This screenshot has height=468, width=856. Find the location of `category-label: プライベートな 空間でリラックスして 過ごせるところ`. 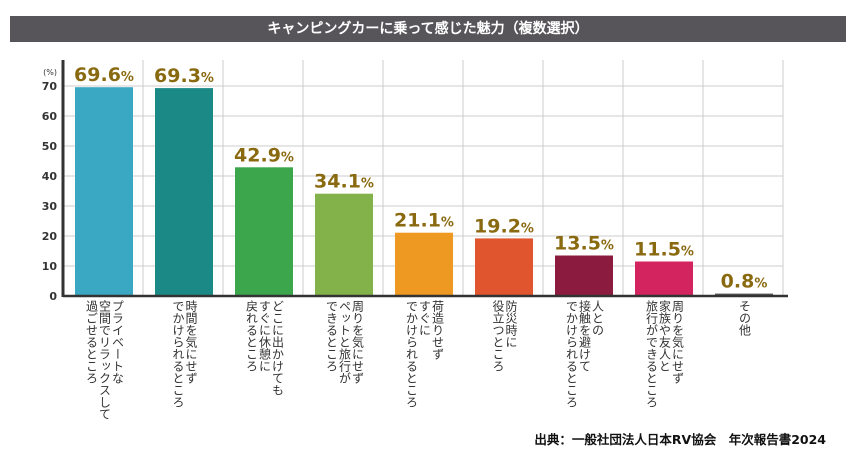

category-label: プライベートな 空間でリラックスして 過ごせるところ is located at coordinates (104, 360).